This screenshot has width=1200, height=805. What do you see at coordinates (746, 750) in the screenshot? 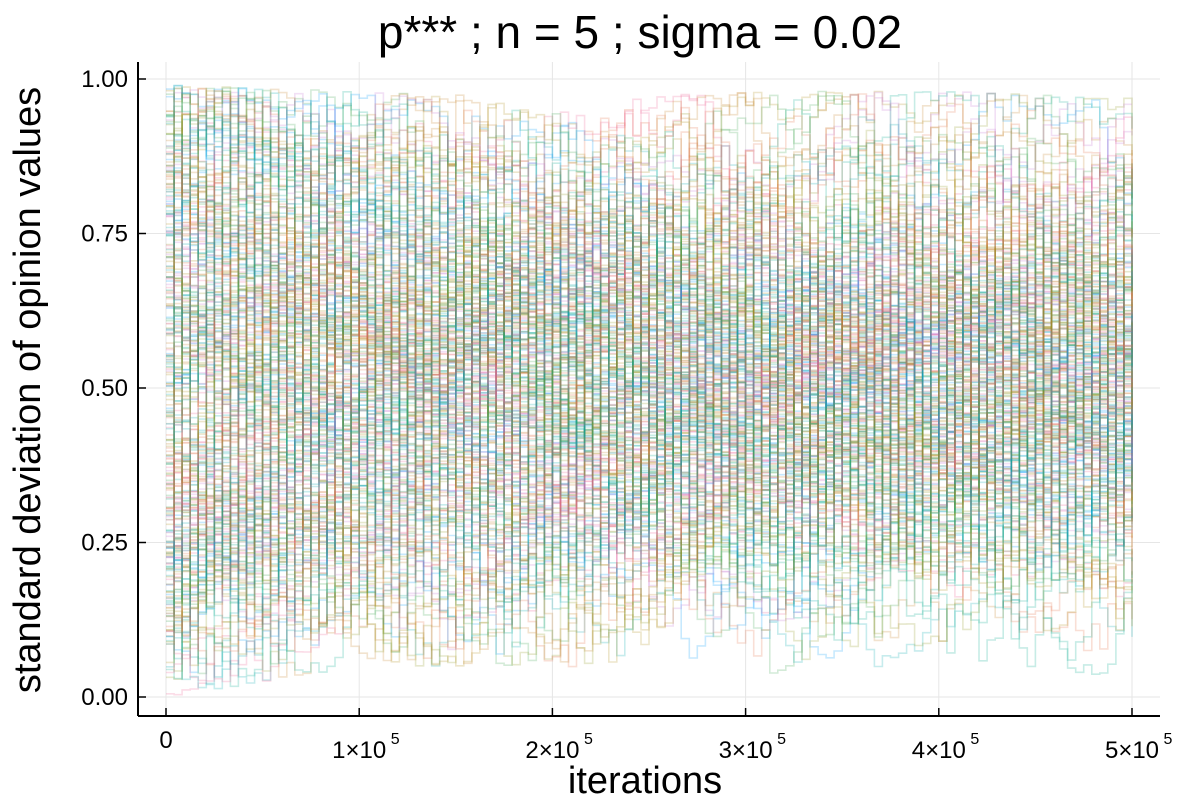
I see `x-tick-label: 3×10` at bounding box center [746, 750].